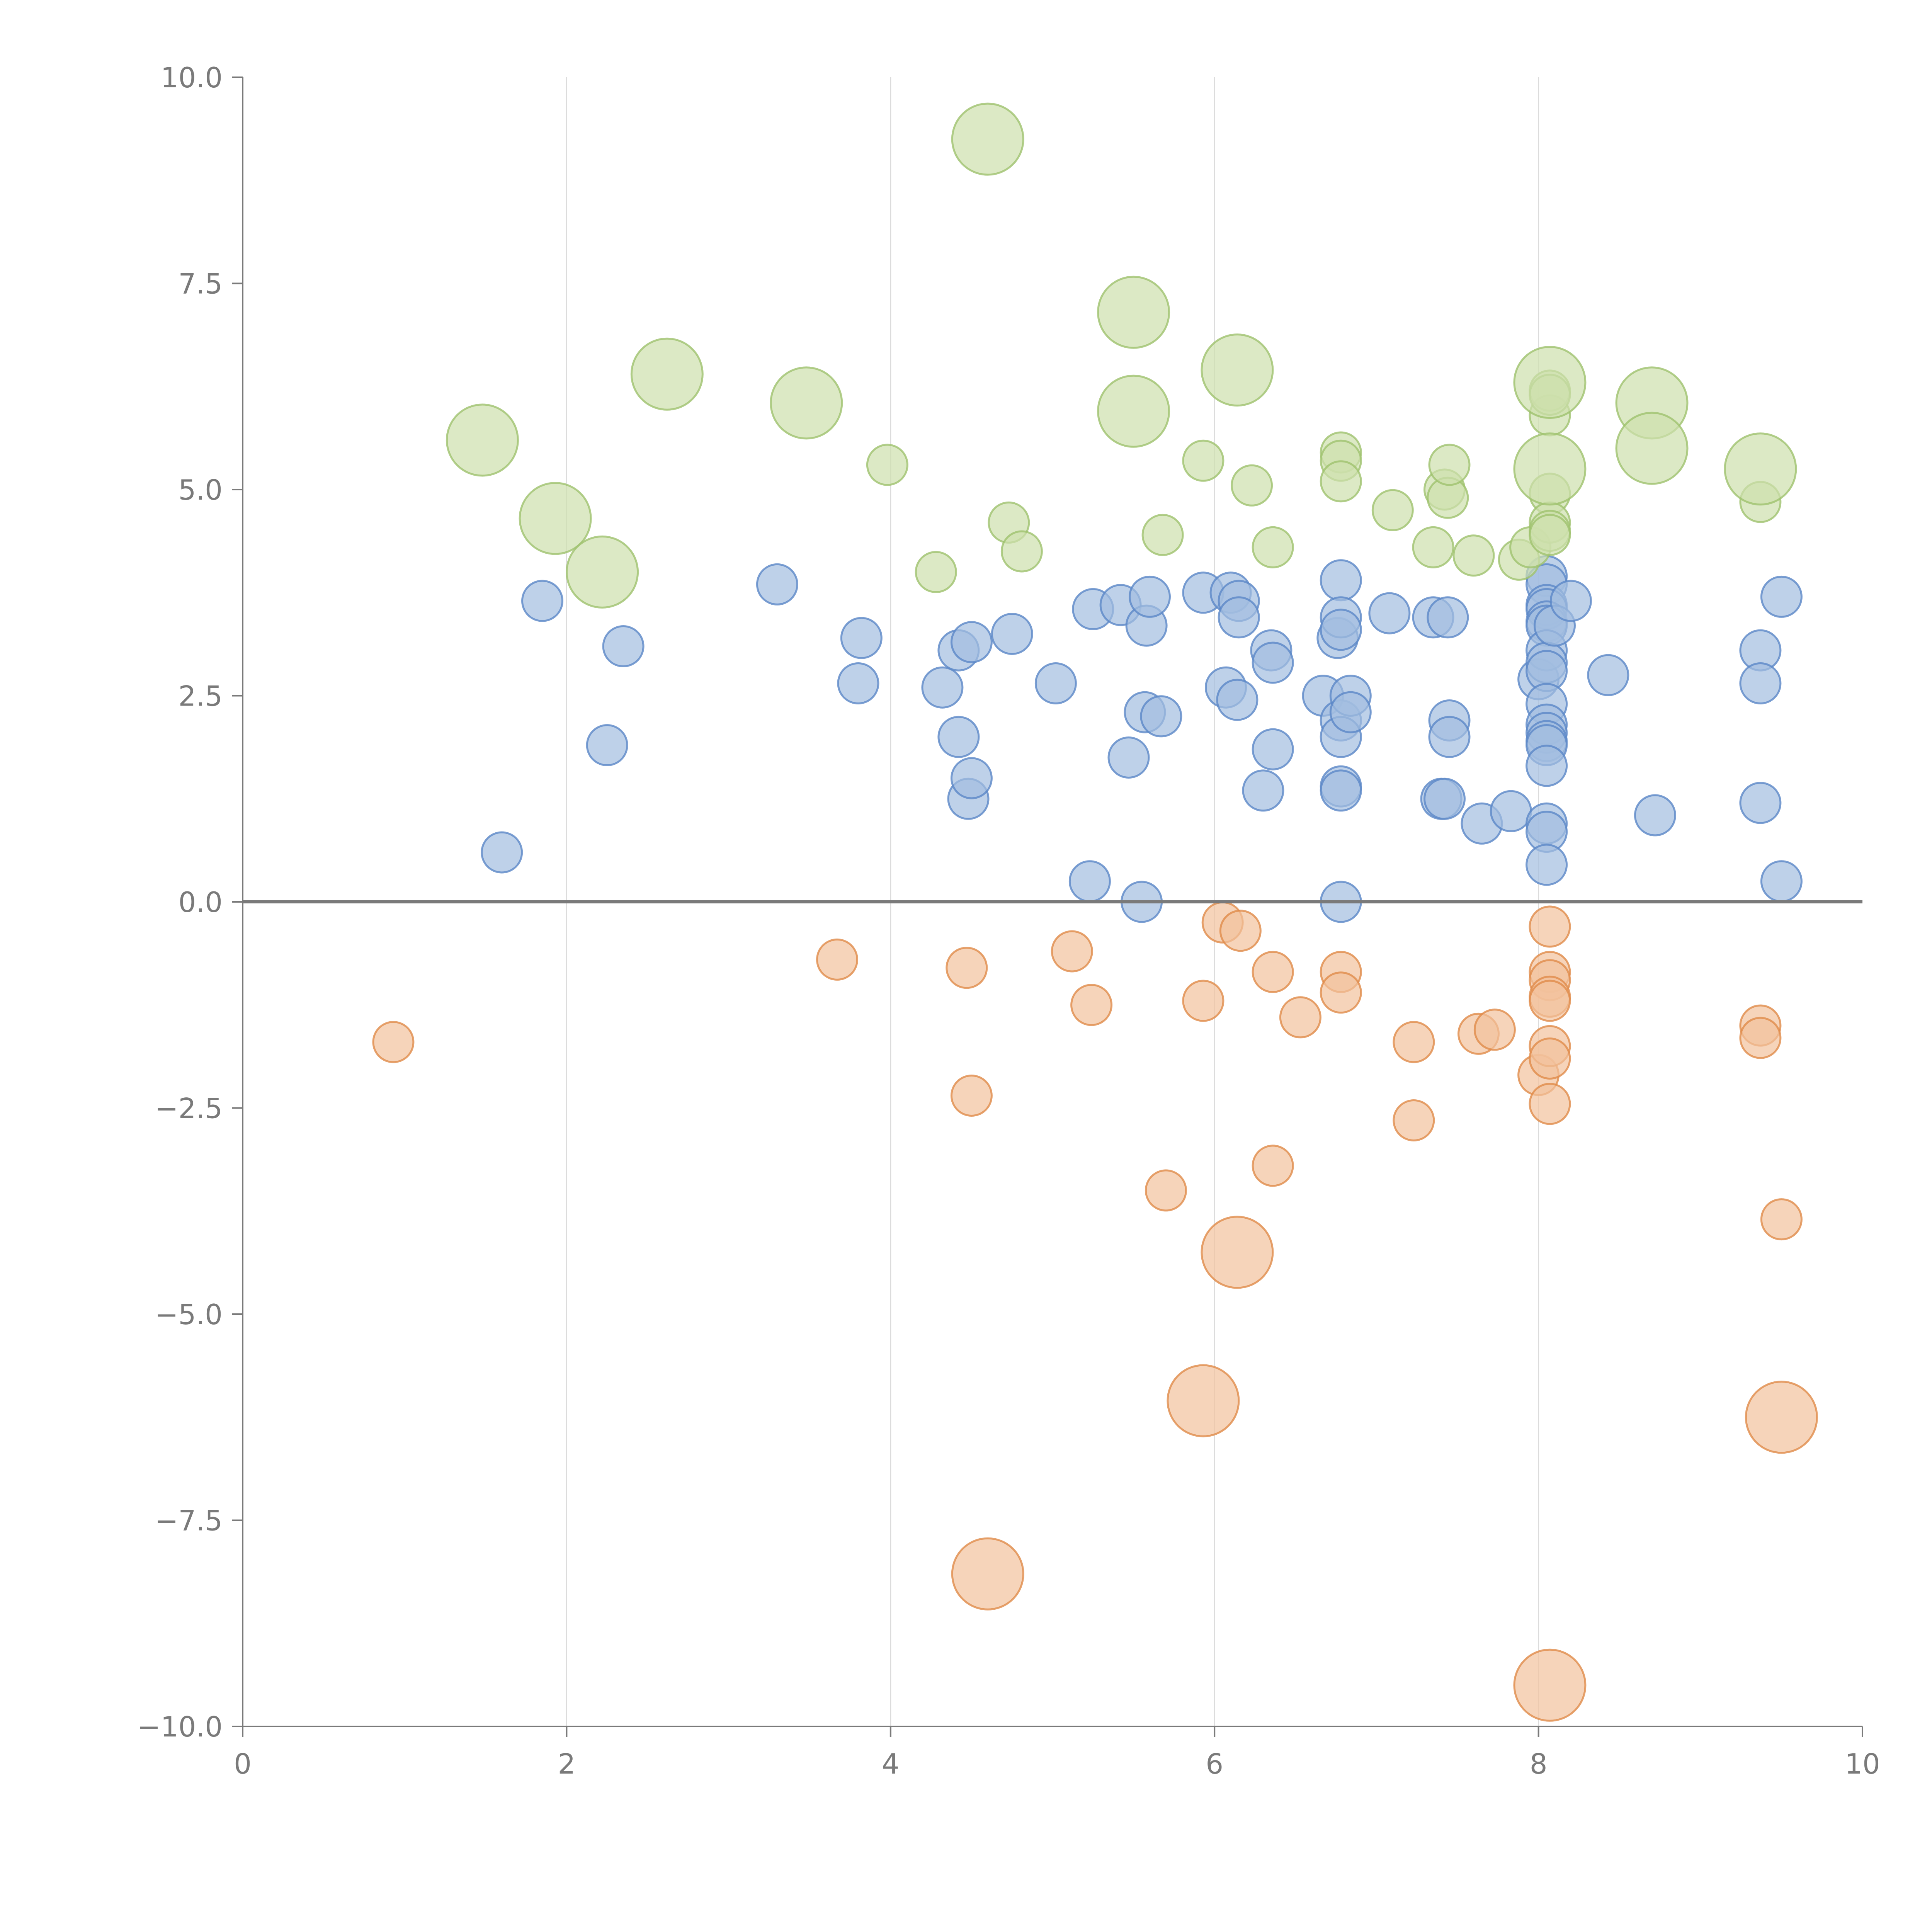 The height and width of the screenshot is (1932, 1932). What do you see at coordinates (567, 1764) in the screenshot?
I see `x-tick-label-1: 2` at bounding box center [567, 1764].